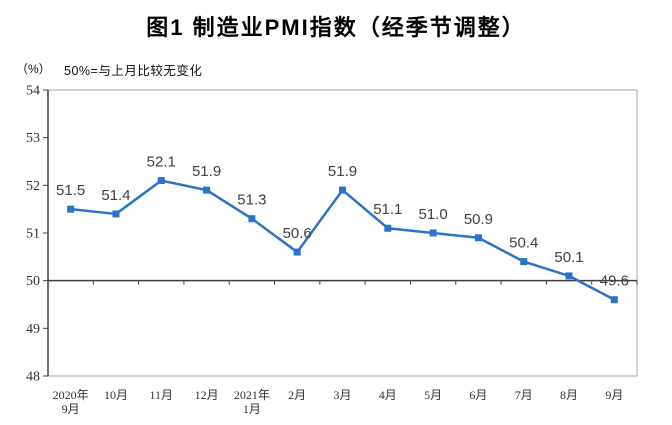 This screenshot has height=425, width=672. Describe the element at coordinates (569, 395) in the screenshot. I see `x-axis-label: 8月` at that location.